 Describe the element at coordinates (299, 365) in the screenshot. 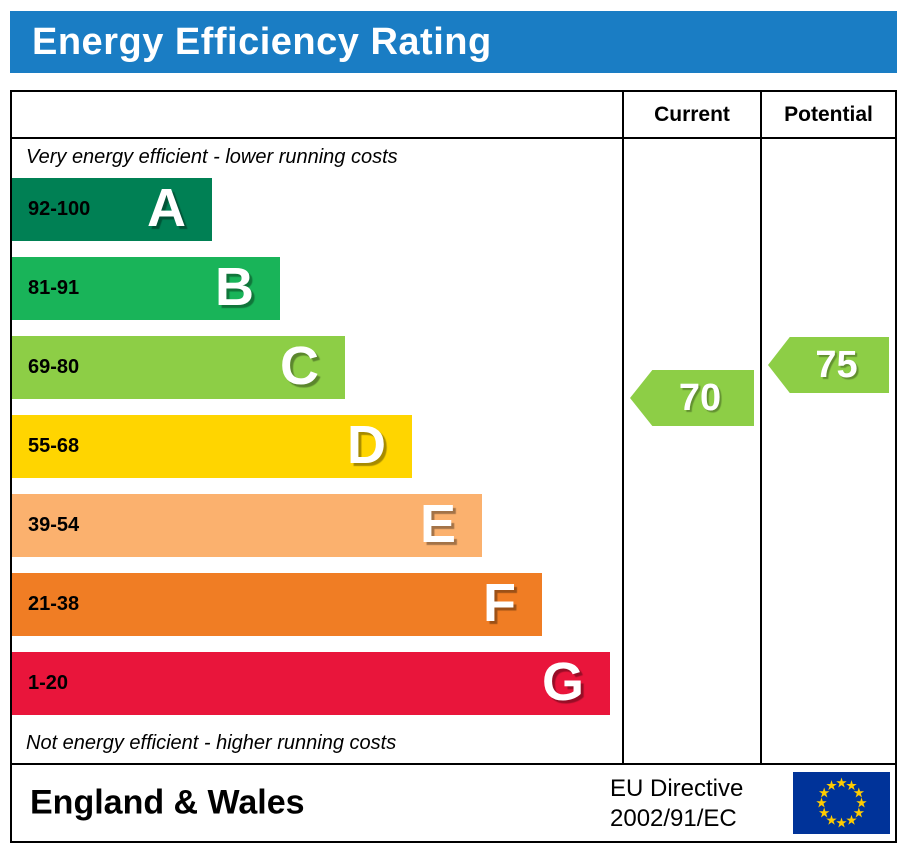

I see `band-c-letter: C` at that location.